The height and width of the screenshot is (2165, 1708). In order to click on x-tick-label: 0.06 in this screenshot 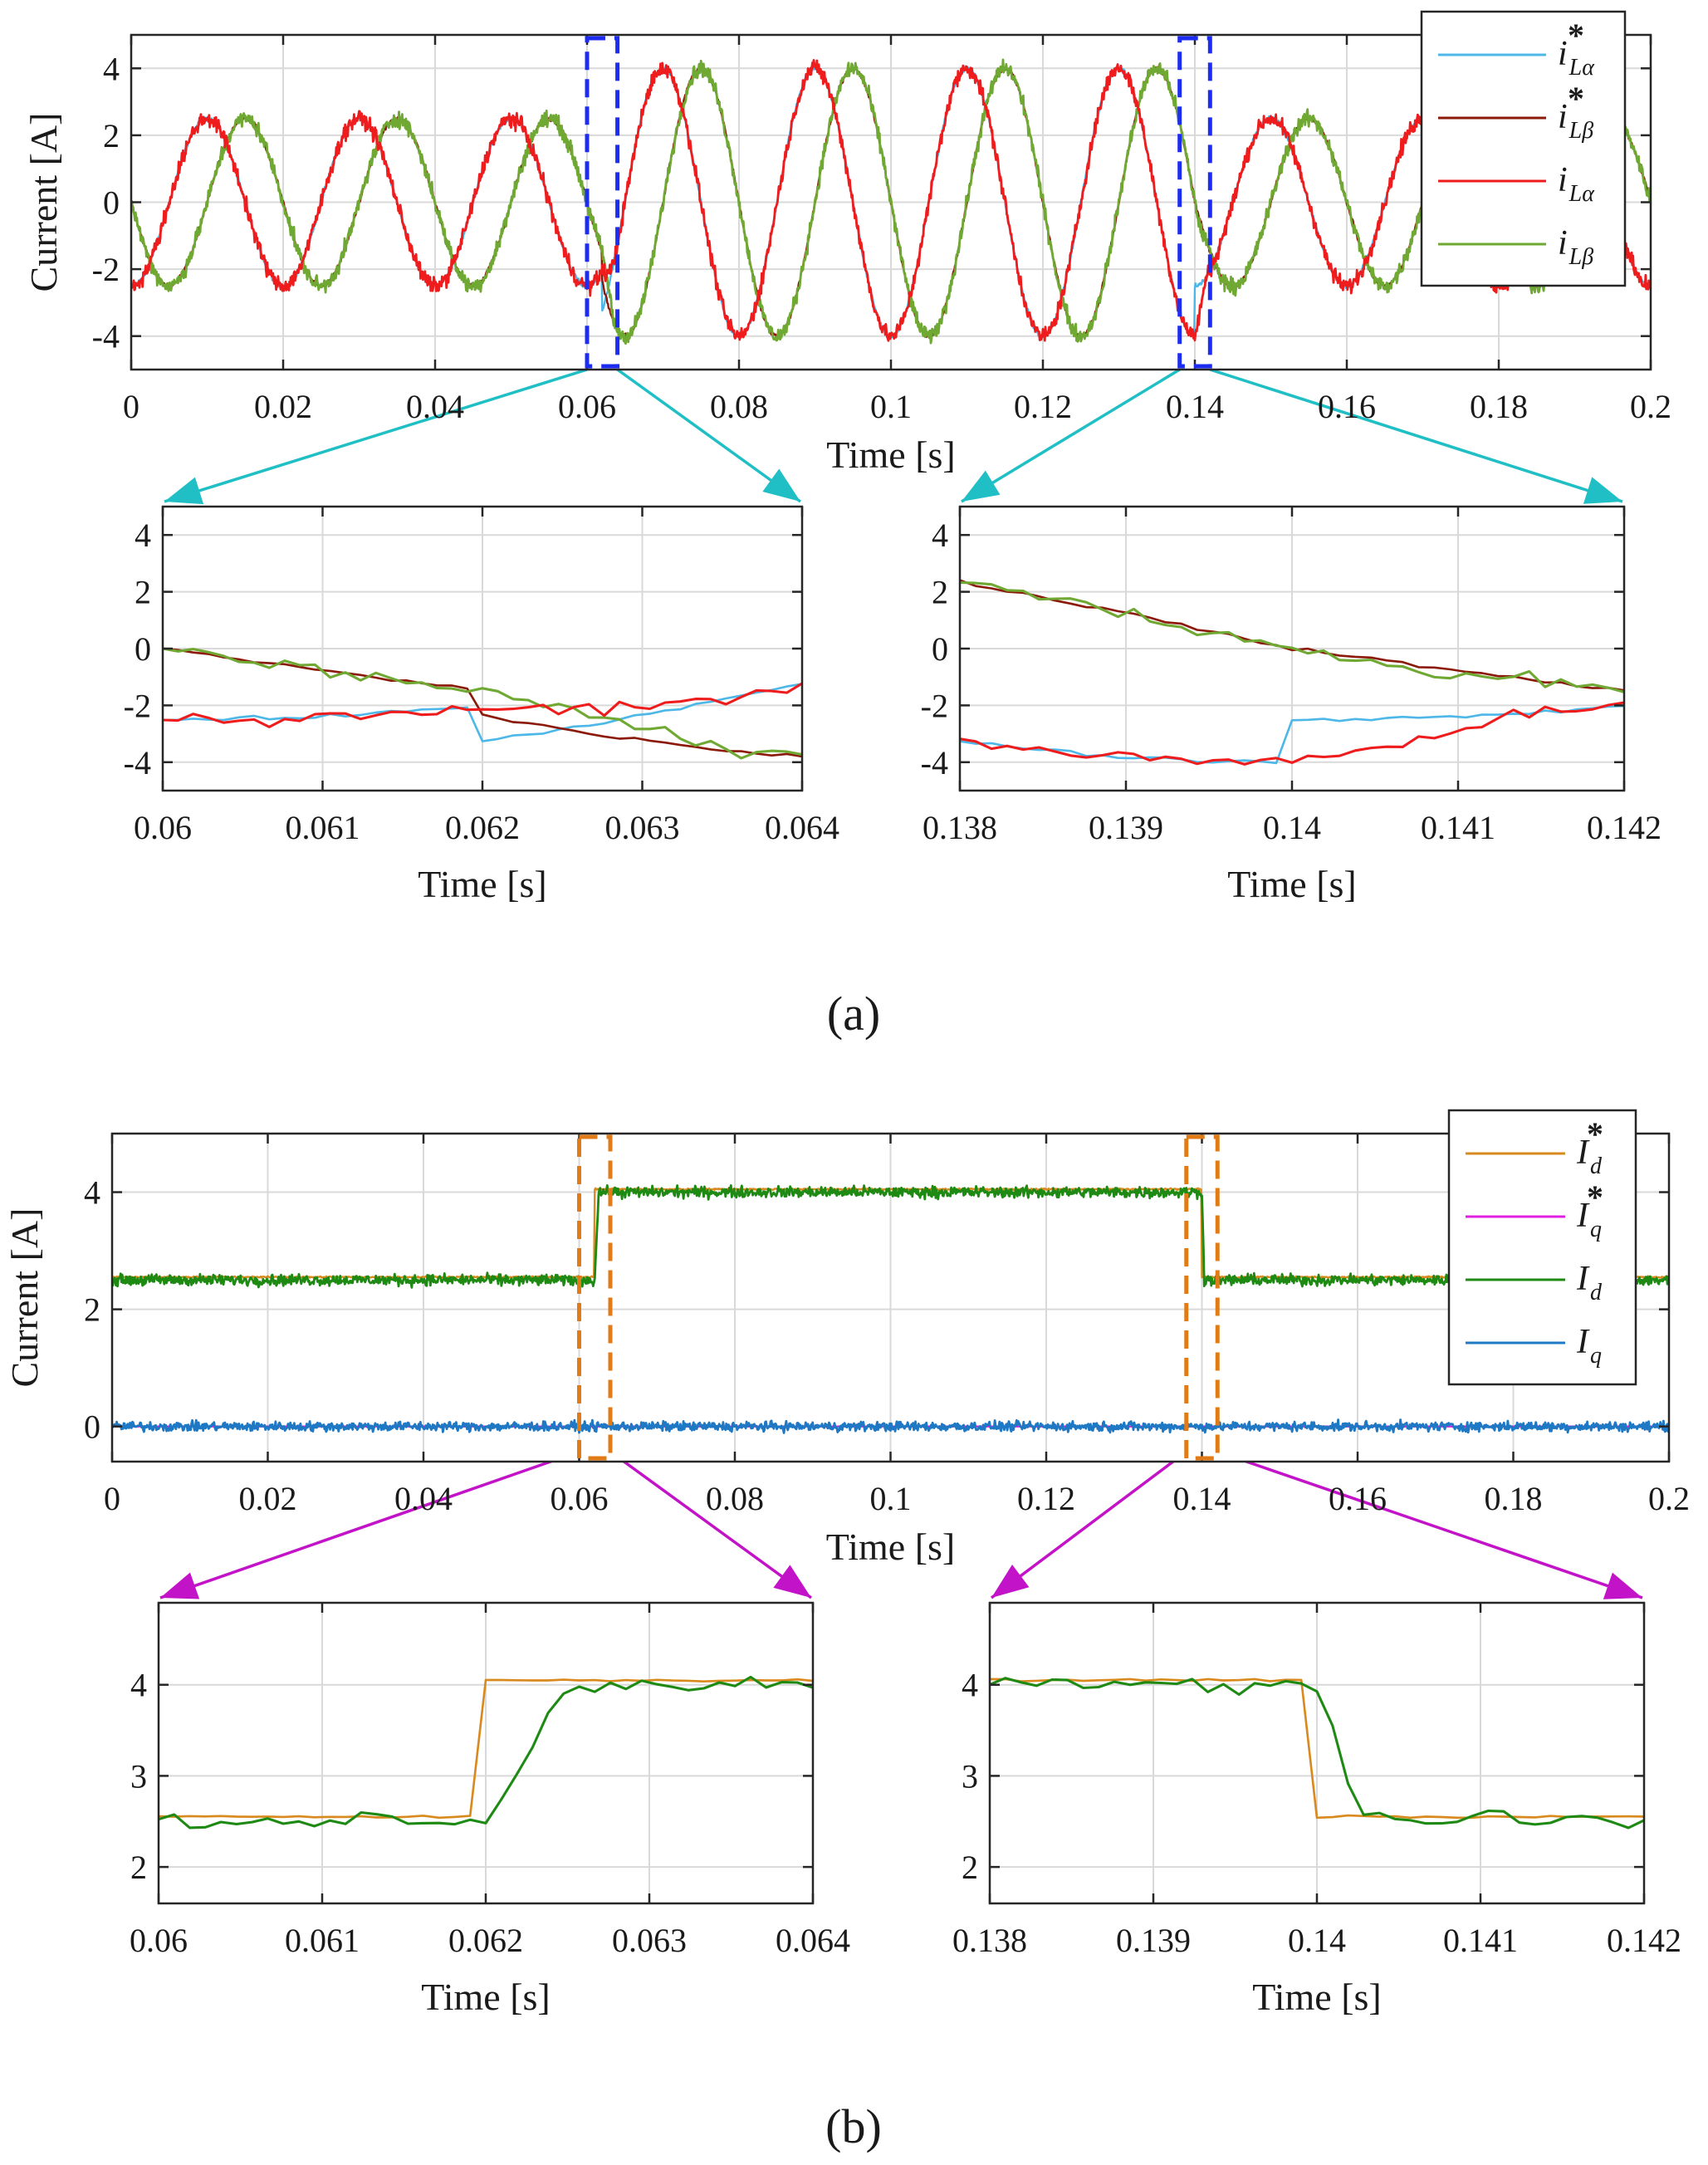, I will do `click(163, 827)`.